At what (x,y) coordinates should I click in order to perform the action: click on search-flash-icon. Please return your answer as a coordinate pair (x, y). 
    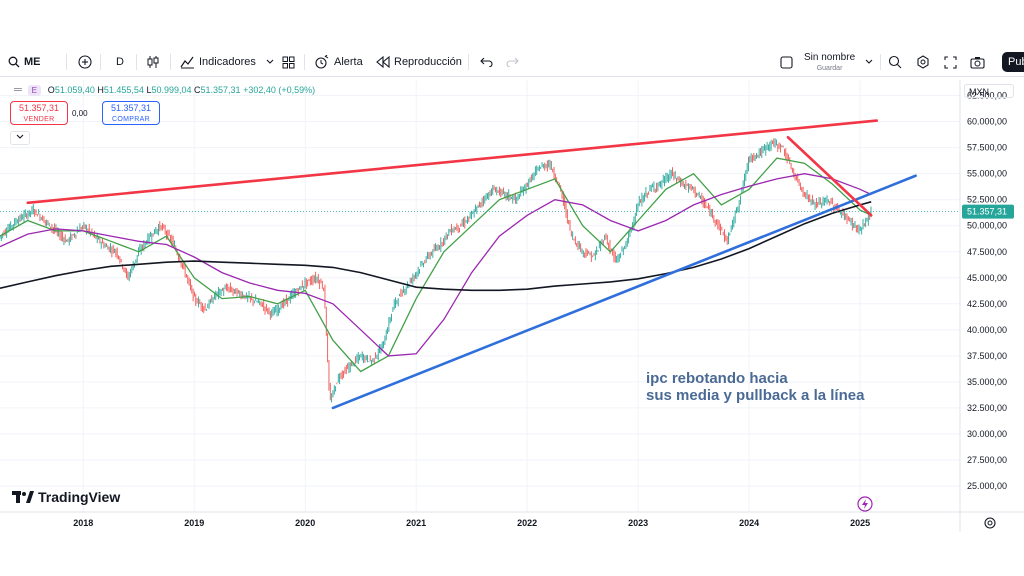
    Looking at the image, I should click on (895, 62).